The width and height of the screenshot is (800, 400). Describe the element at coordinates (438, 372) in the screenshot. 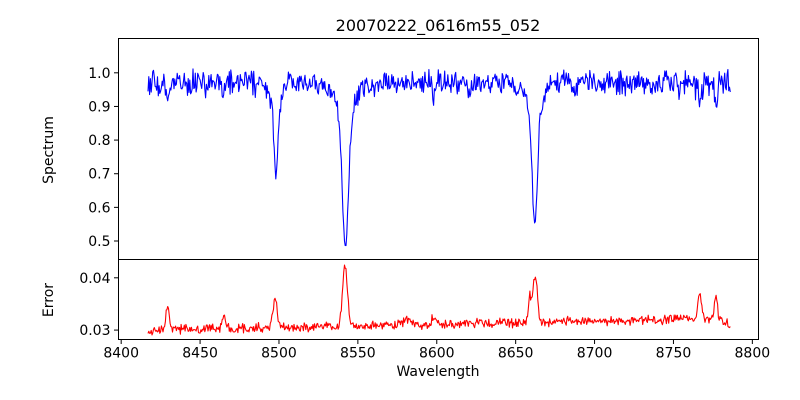

I see `x-axis-label: Wavelength` at that location.